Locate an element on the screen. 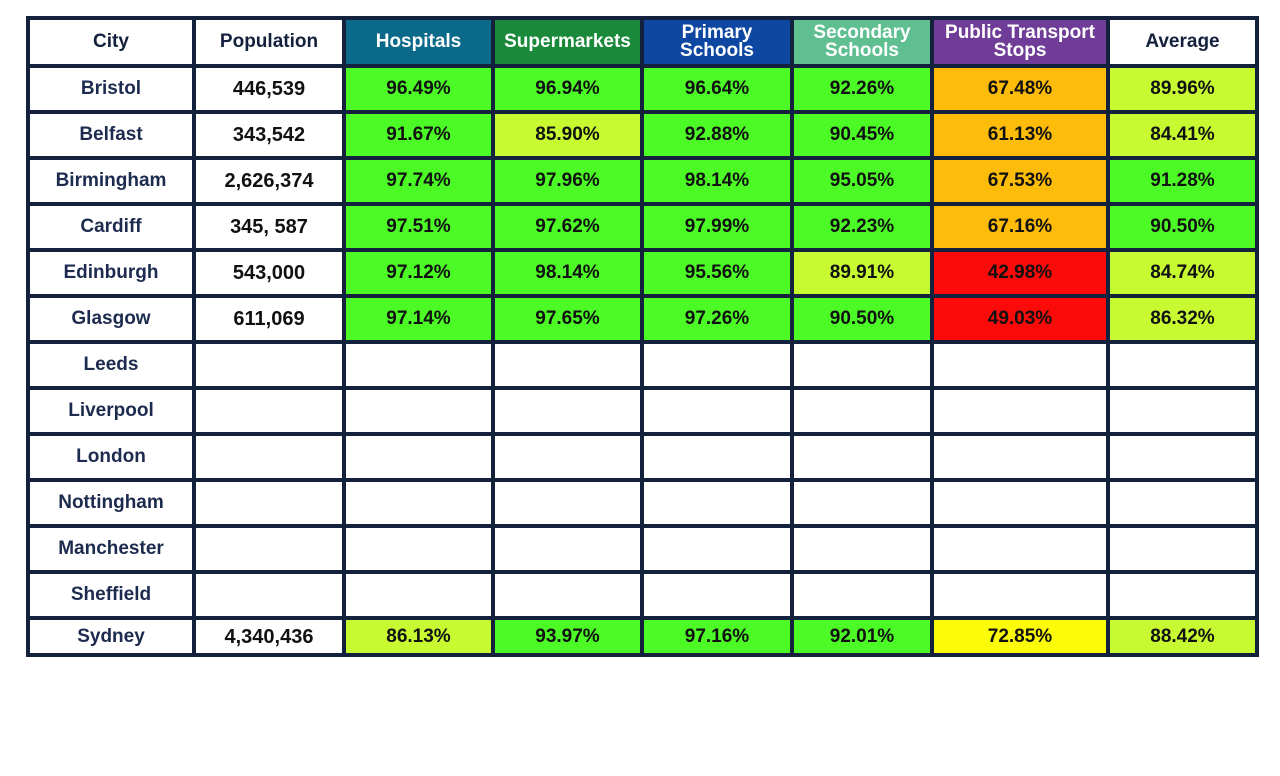 This screenshot has height=776, width=1280. population-cell: 343,542 is located at coordinates (269, 135).